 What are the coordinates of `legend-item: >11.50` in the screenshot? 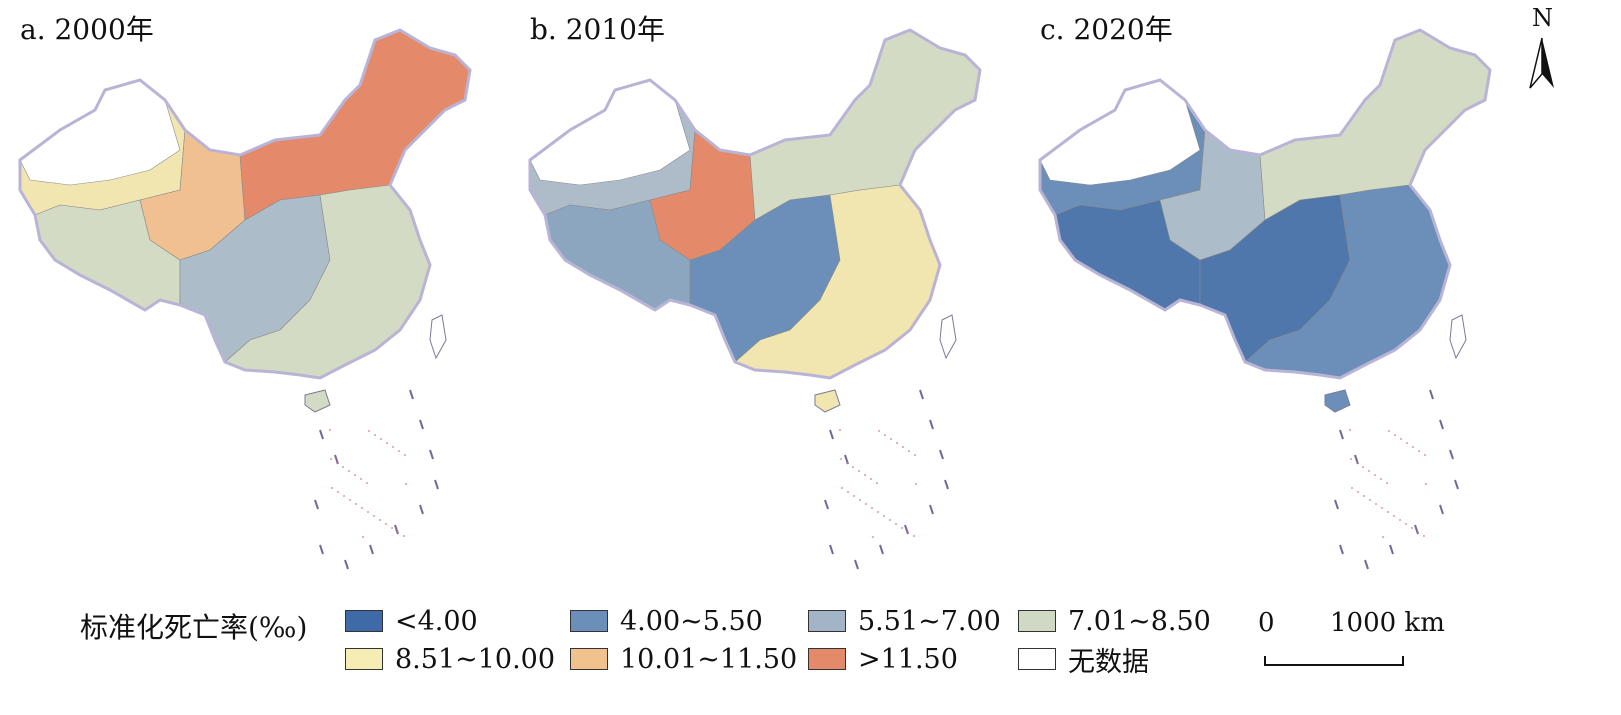 It's located at (883, 659).